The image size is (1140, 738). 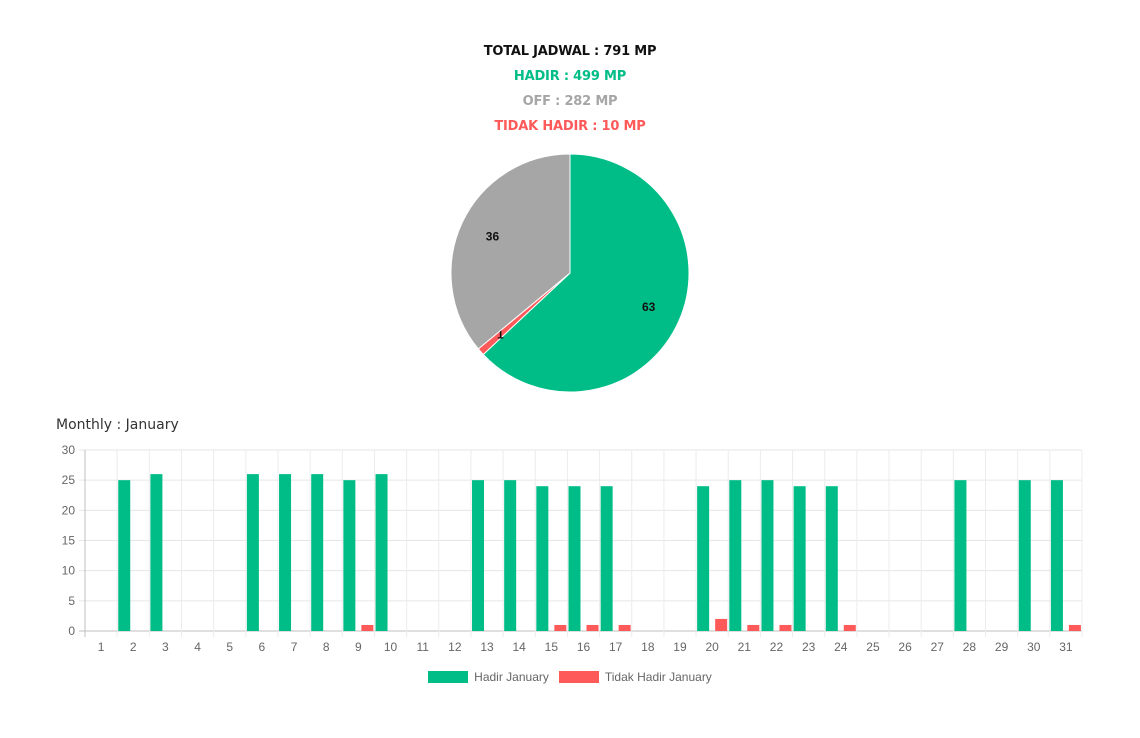 I want to click on x-tick-label: 18, so click(x=648, y=647).